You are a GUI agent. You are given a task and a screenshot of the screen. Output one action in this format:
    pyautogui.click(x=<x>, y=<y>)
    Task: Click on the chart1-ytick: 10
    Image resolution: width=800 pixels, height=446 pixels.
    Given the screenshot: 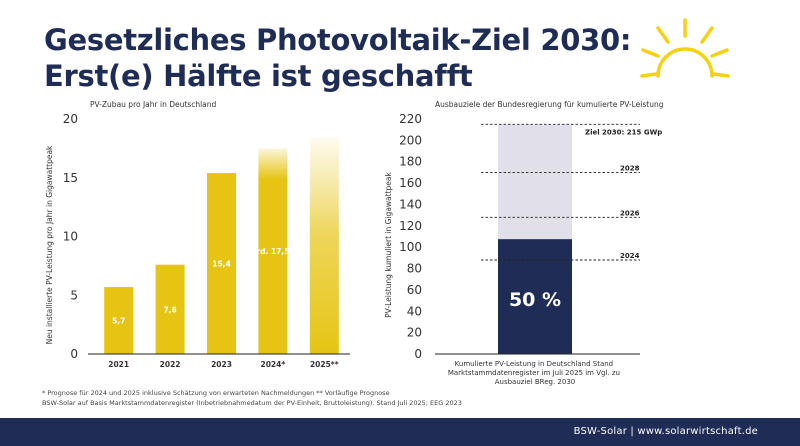 What is the action you would take?
    pyautogui.click(x=70, y=237)
    